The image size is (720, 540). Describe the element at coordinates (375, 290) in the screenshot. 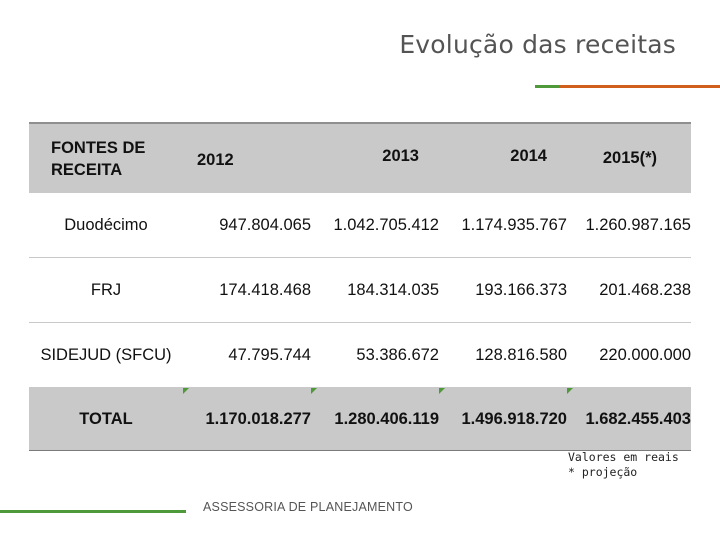

I see `cell-2013: 184.314.035` at that location.